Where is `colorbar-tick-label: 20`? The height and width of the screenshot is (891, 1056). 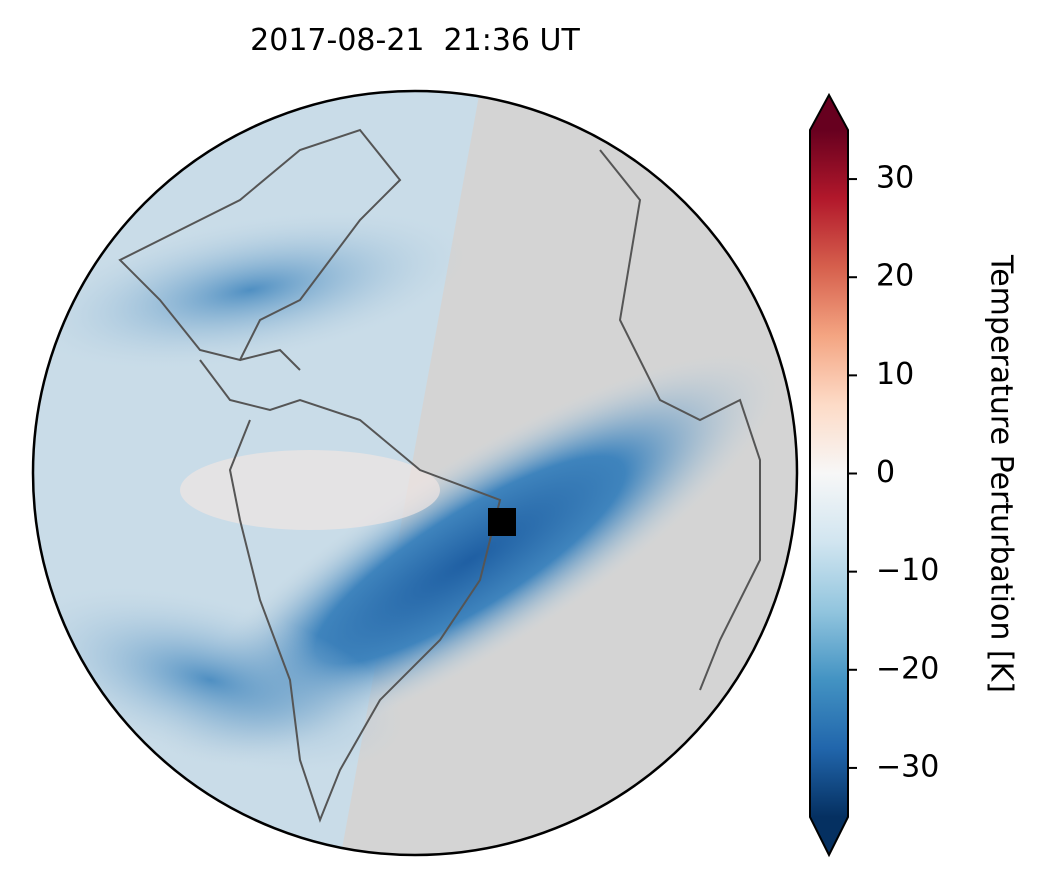 colorbar-tick-label: 20 is located at coordinates (895, 276).